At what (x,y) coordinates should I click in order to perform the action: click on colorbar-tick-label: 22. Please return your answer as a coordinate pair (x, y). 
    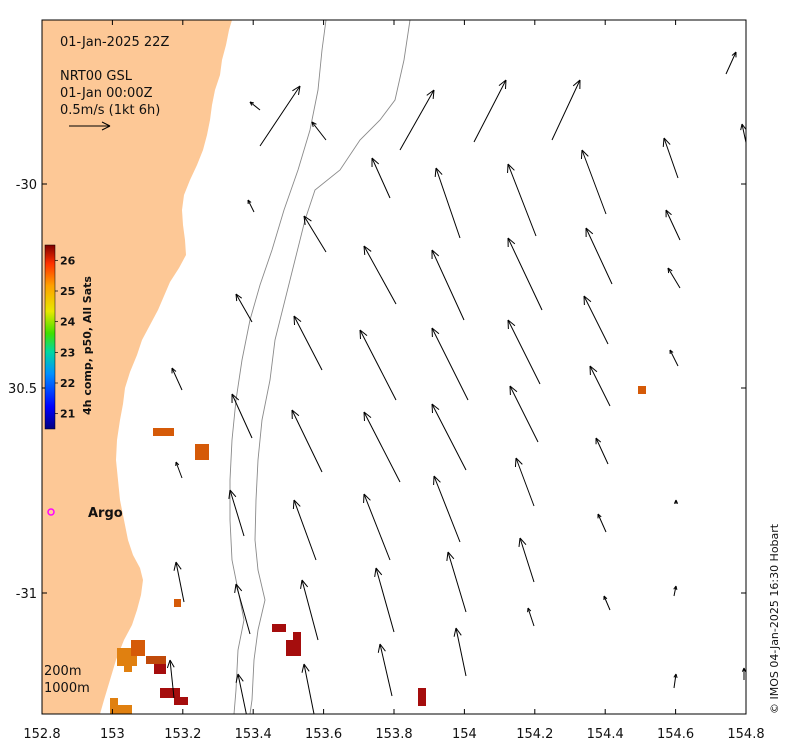
    Looking at the image, I should click on (67, 383).